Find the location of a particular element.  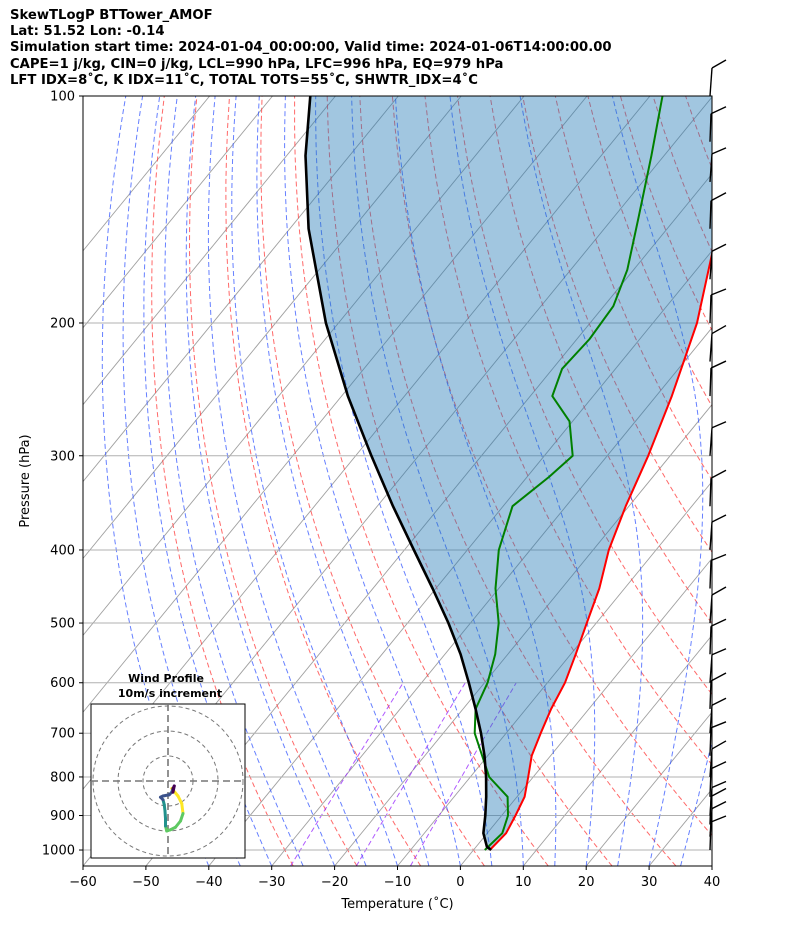

x-tick-label: −50 is located at coordinates (145, 882).